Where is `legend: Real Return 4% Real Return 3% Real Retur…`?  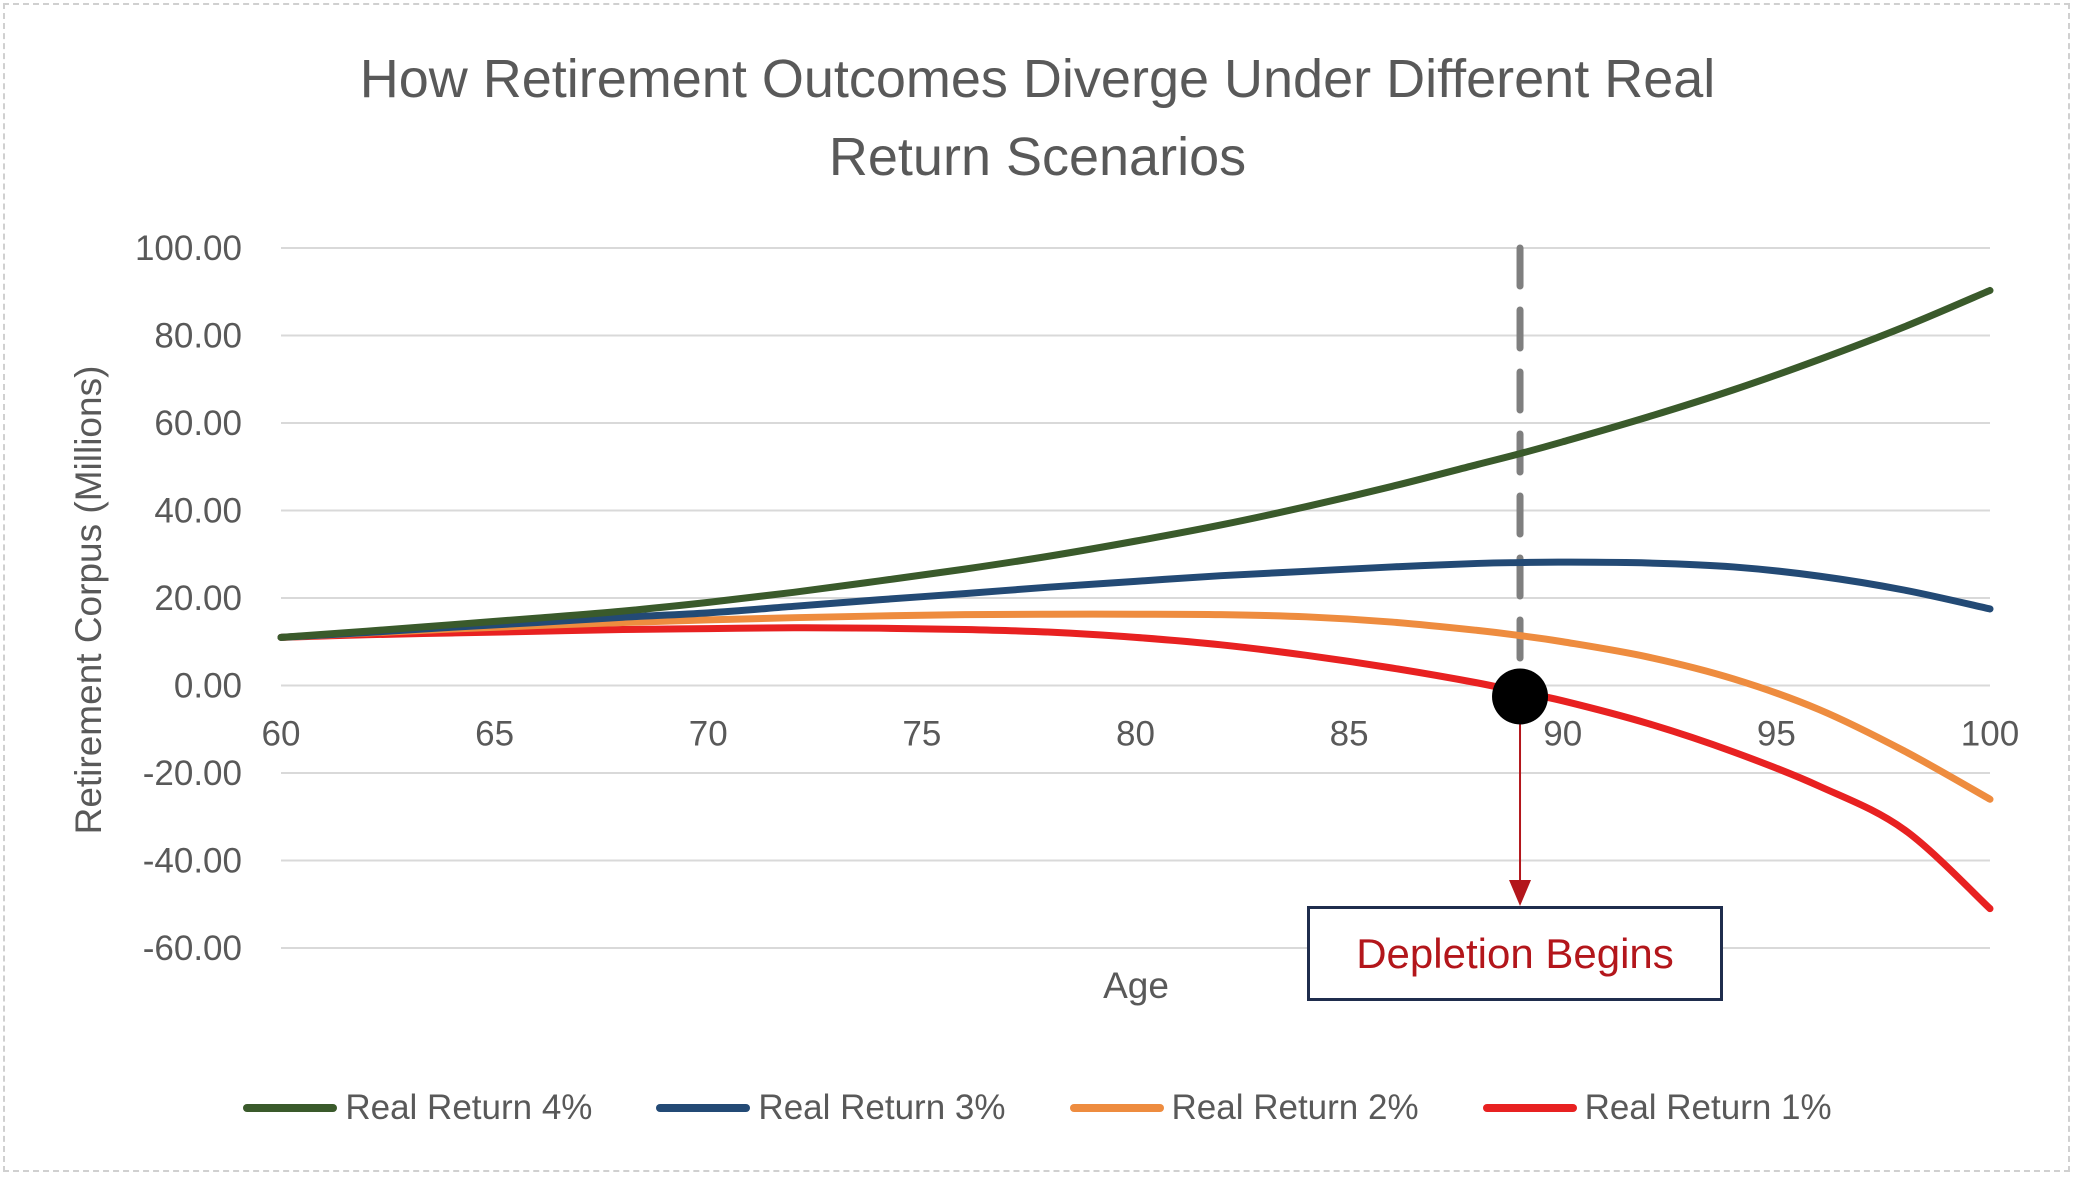
legend: Real Return 4% Real Return 3% Real Retur… is located at coordinates (1037, 1108).